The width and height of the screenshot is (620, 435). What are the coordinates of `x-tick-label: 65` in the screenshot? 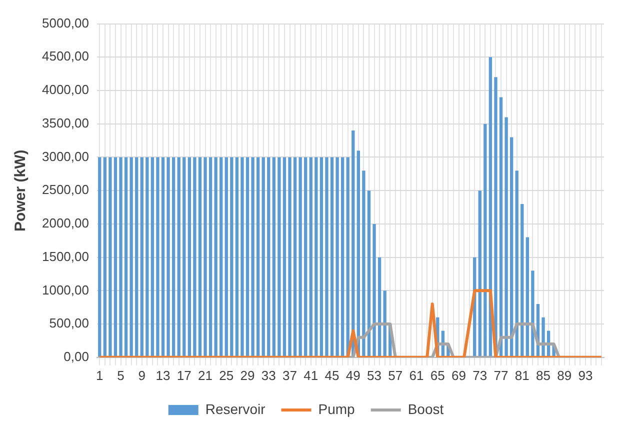 It's located at (437, 375).